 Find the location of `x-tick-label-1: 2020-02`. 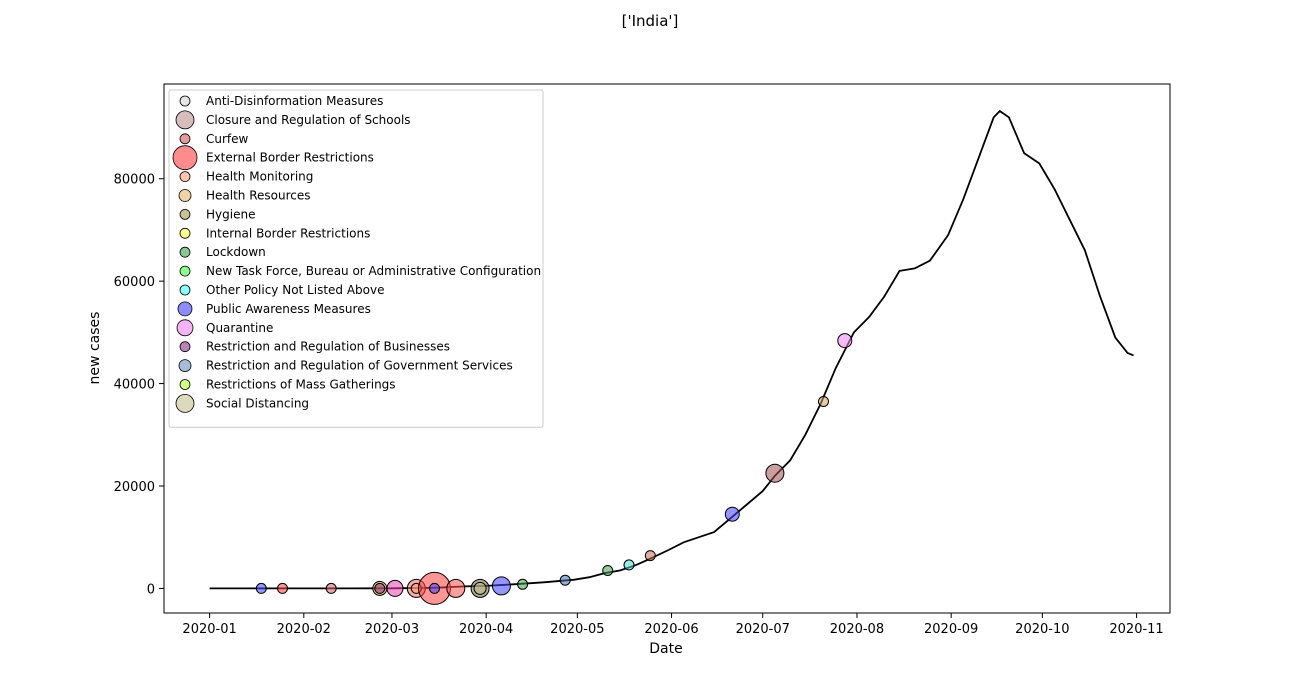

x-tick-label-1: 2020-02 is located at coordinates (304, 629).